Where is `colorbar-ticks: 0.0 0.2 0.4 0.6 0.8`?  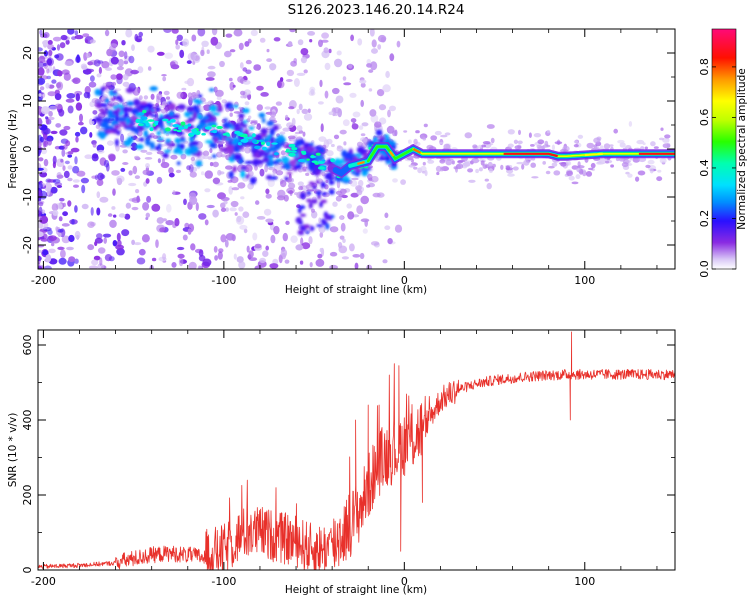 colorbar-ticks: 0.0 0.2 0.4 0.6 0.8 is located at coordinates (717, 168).